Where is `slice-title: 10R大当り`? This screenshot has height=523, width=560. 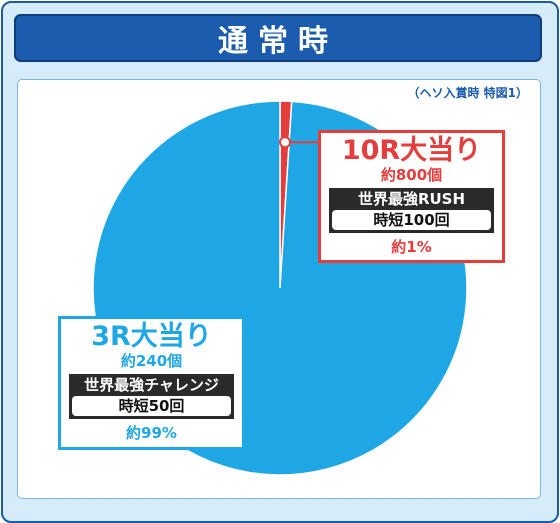
slice-title: 10R大当り is located at coordinates (411, 150).